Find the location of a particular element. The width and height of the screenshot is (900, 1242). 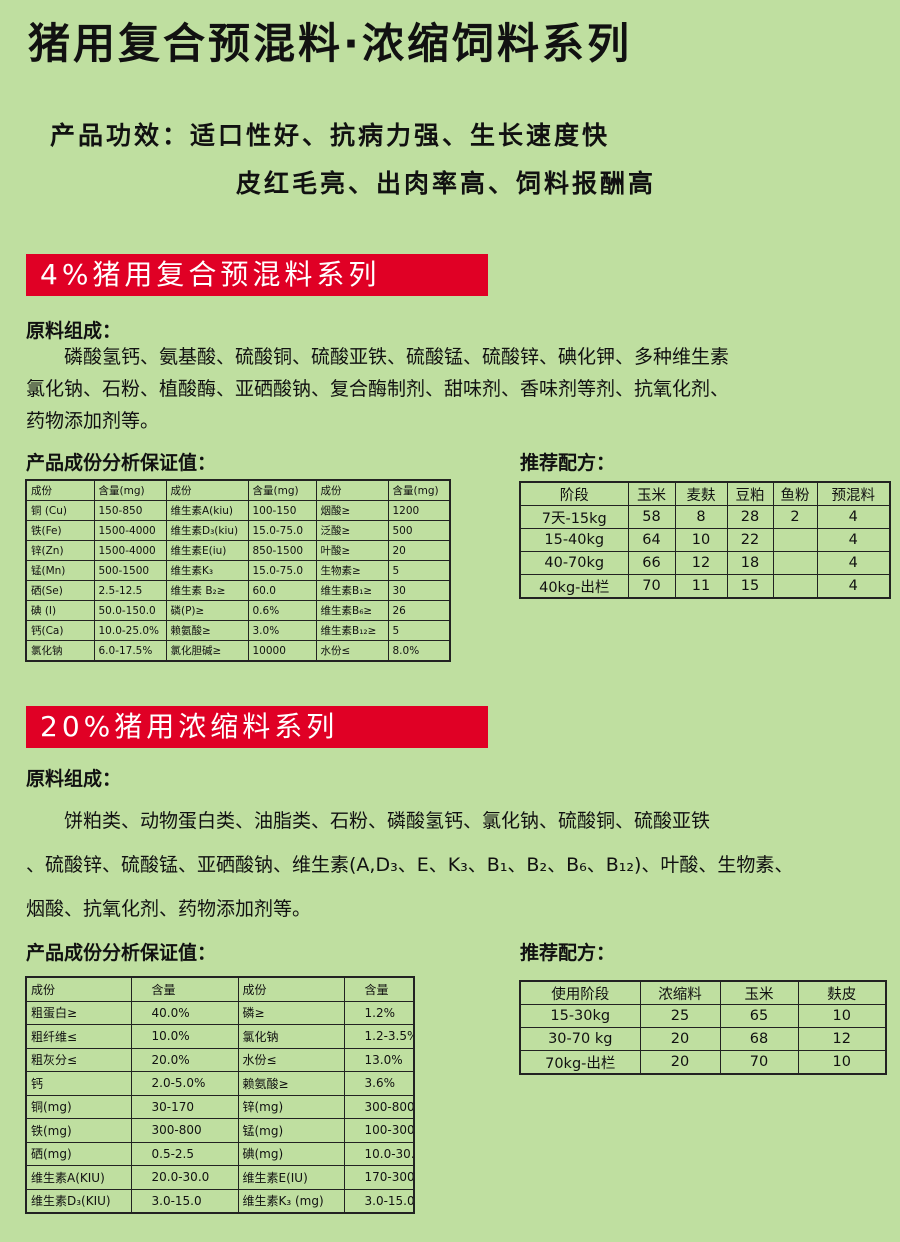

table-row: 维生素A(KIU) 20.0-30.0 维生素E(IU) 170-300 is located at coordinates (220, 1177).